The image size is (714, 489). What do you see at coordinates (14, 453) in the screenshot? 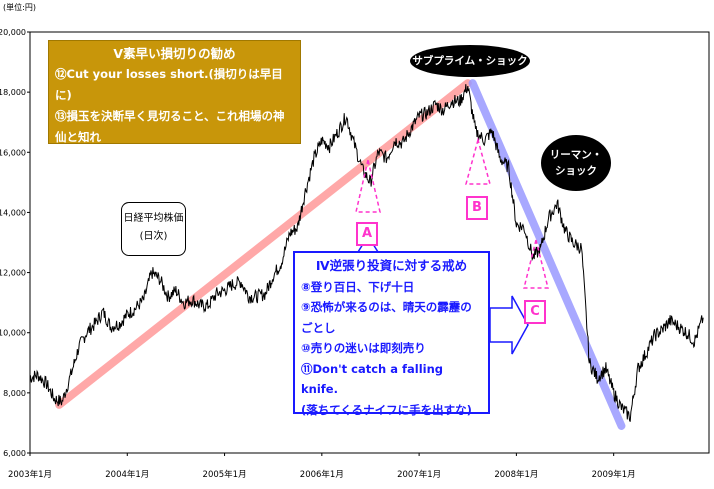
I see `y-tick-label: 6,000` at bounding box center [14, 453].